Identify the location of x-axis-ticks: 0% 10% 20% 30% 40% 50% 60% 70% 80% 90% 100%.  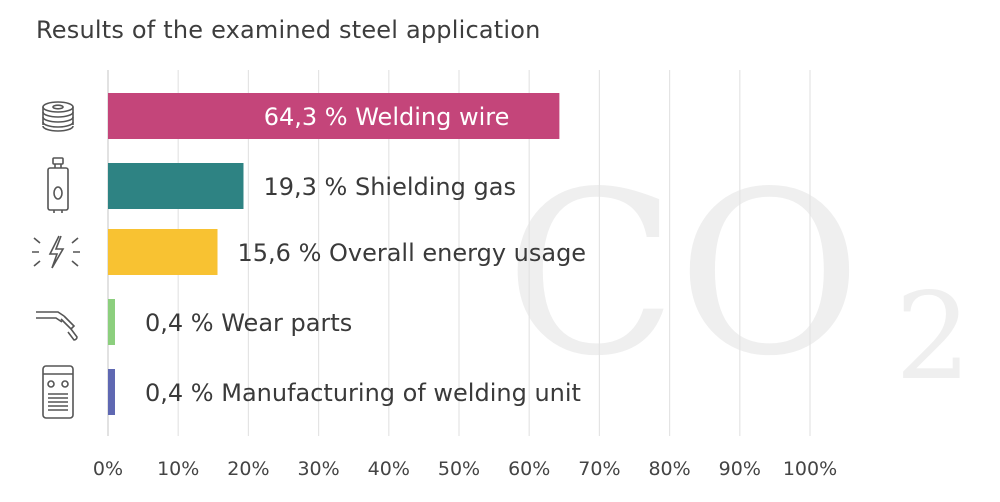
(465, 469).